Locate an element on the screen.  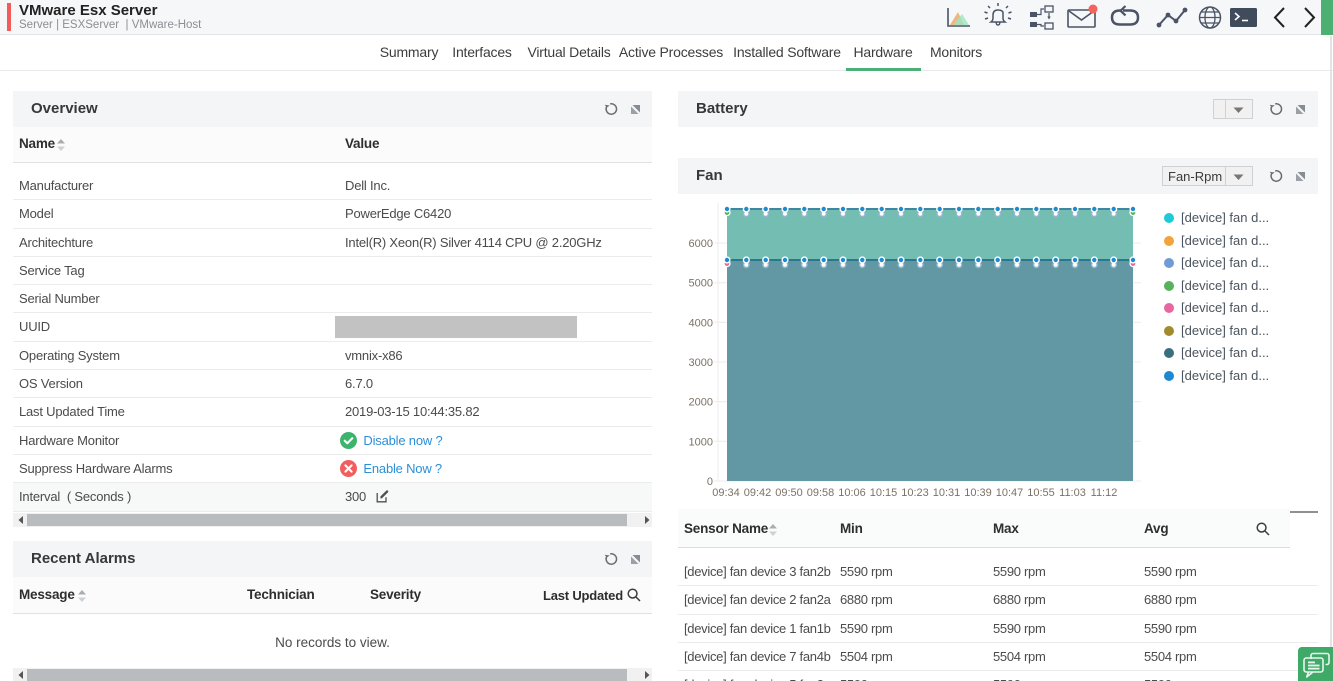
svg-text: 3000 is located at coordinates (701, 363).